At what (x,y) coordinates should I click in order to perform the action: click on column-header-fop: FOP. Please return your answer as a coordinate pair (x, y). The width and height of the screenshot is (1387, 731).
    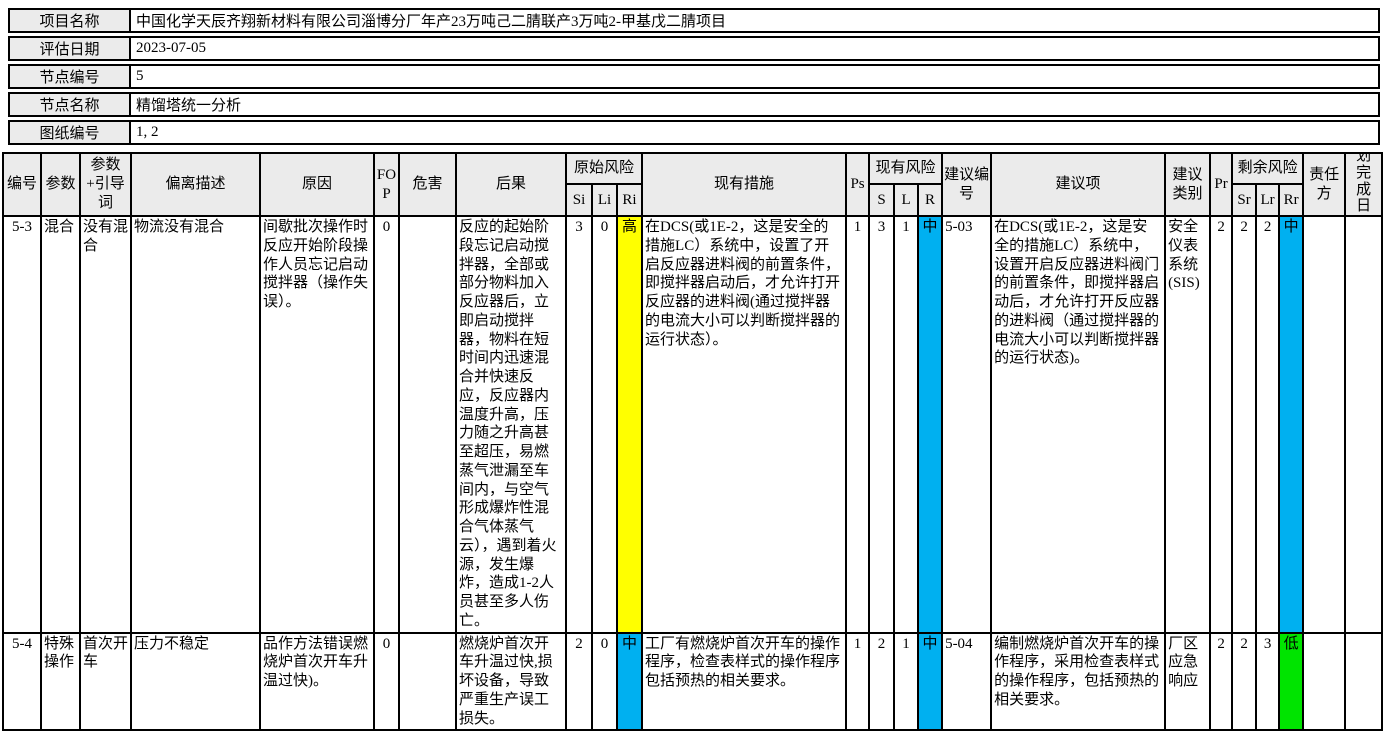
    Looking at the image, I should click on (386, 184).